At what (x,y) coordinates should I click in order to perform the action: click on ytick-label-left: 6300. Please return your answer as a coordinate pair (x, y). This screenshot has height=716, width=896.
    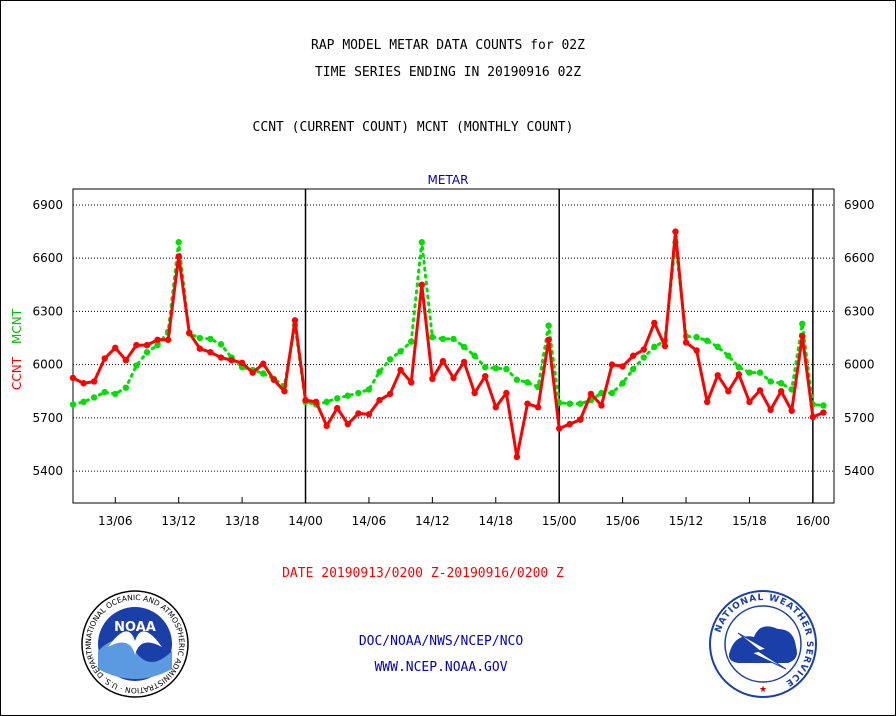
    Looking at the image, I should click on (47, 311).